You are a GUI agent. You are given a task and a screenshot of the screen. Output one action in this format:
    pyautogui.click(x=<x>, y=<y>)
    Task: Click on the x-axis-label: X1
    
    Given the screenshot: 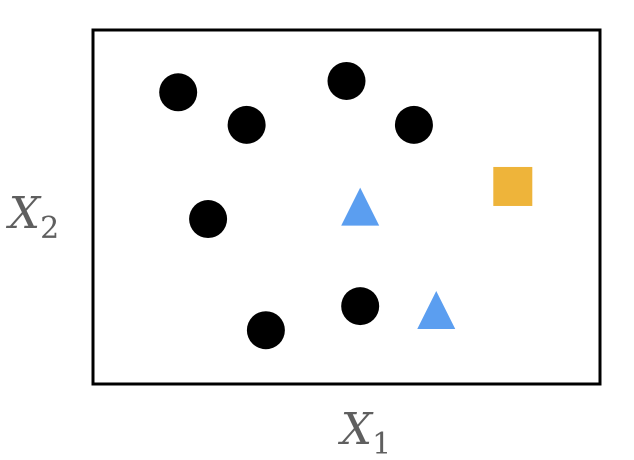 What is the action you would take?
    pyautogui.click(x=364, y=432)
    